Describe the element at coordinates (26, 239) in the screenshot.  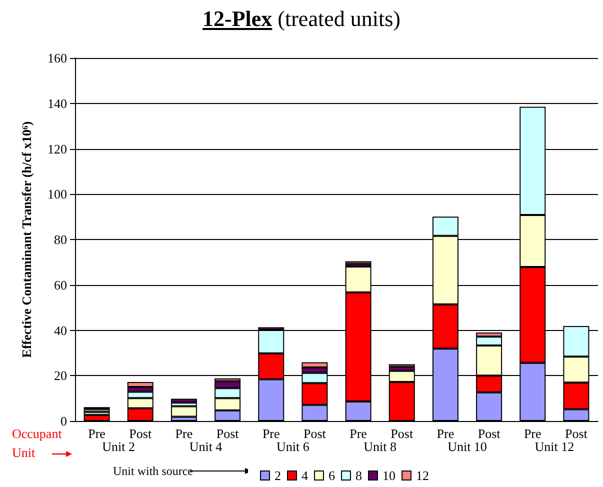
I see `y-axis-title: Effective Contaminant Transfer (h/cf x10⁶)` at that location.